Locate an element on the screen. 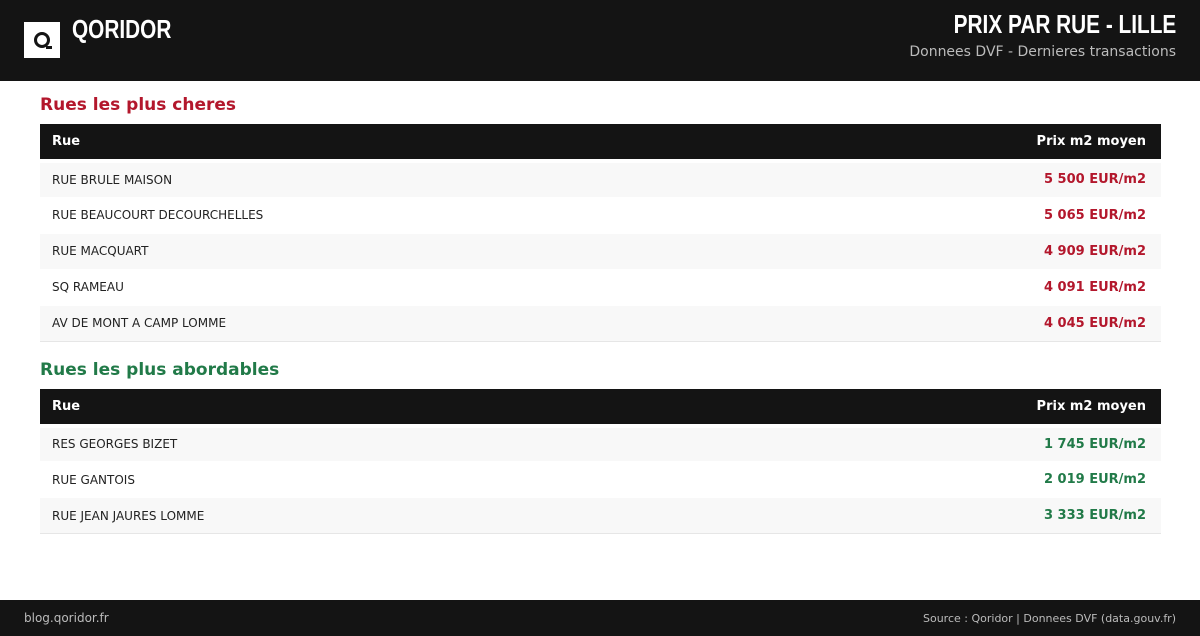 Image resolution: width=1200 pixels, height=636 pixels. table-row: RUE BEAUCOURT DECOURCHELLES 5 065 EUR/m2 is located at coordinates (600, 215).